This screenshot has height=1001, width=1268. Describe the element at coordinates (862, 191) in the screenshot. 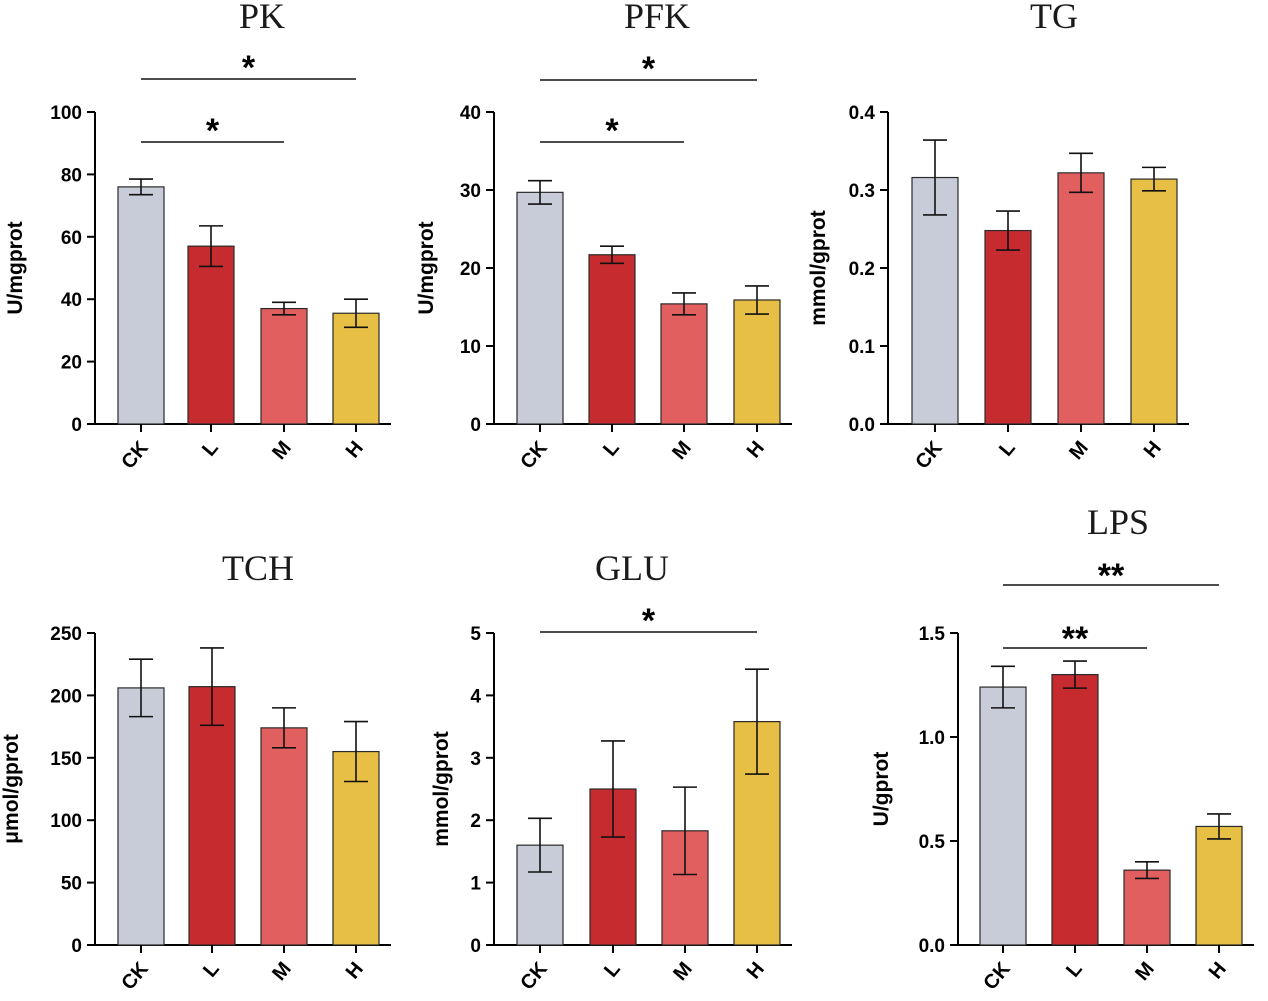

I see `y-tick-label: 0.3` at that location.